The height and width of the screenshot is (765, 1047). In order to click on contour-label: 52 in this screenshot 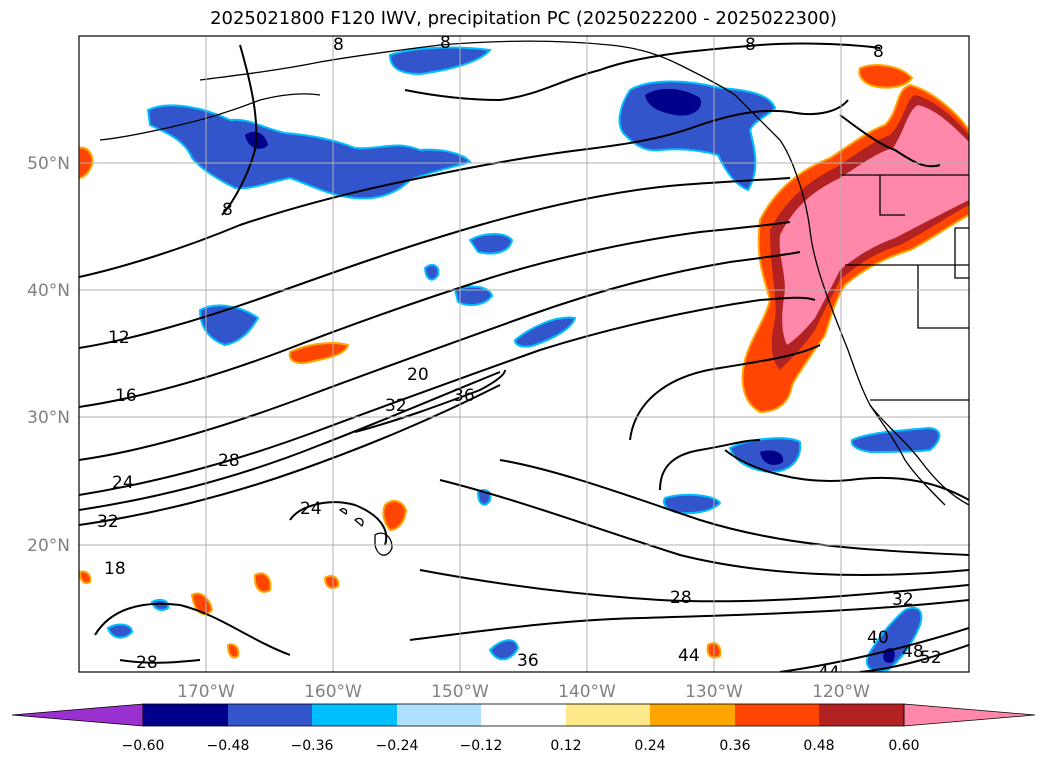, I will do `click(931, 658)`.